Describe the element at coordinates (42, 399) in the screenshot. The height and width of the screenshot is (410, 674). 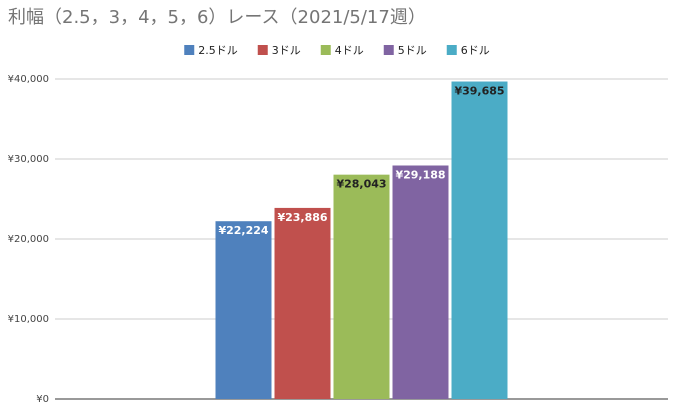
I see `y-tick-label: ¥0` at that location.